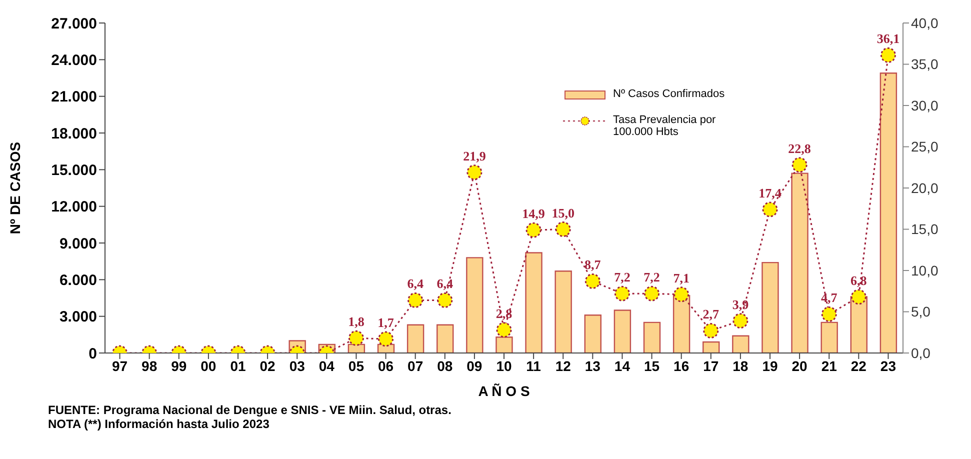 Image resolution: width=971 pixels, height=459 pixels. What do you see at coordinates (474, 366) in the screenshot?
I see `x-tick-label: 09` at bounding box center [474, 366].